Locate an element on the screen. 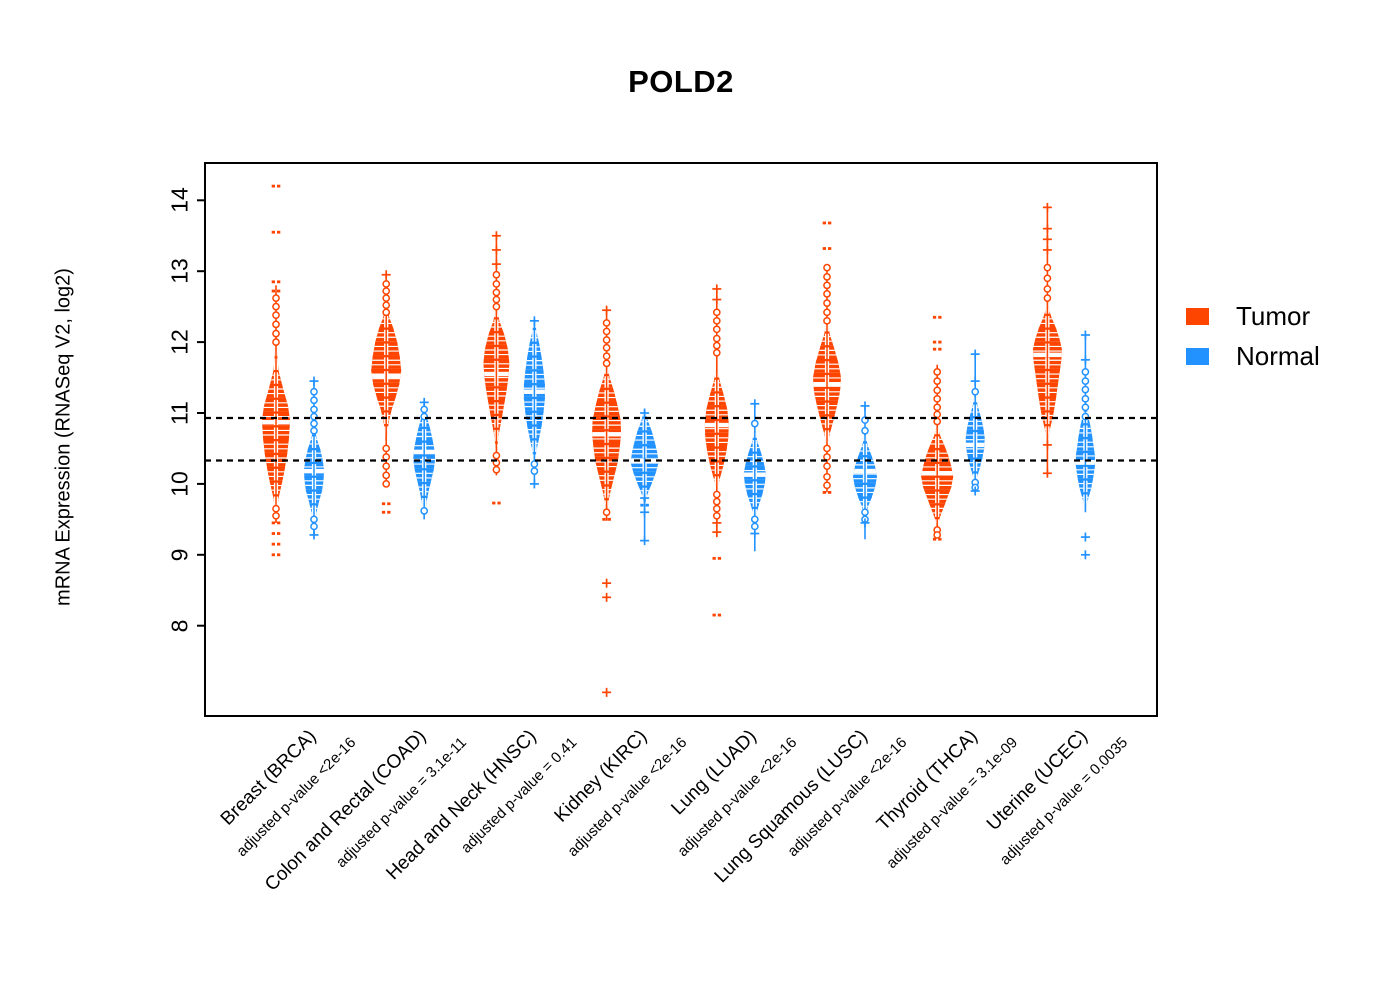 This screenshot has height=1000, width=1400. violin-3n is located at coordinates (644, 477).